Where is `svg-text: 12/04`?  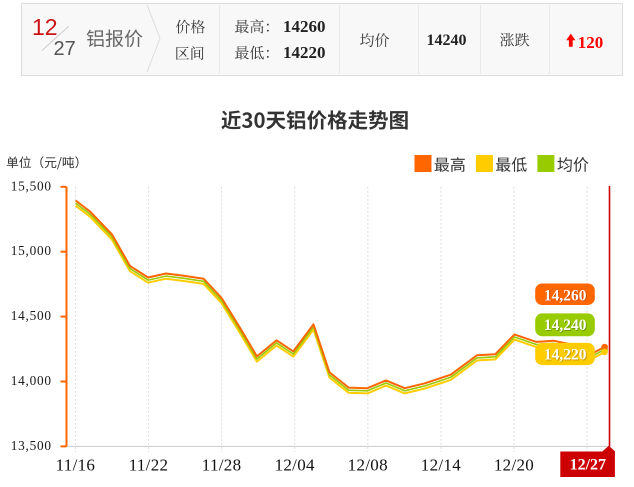 svg-text: 12/04 is located at coordinates (295, 465).